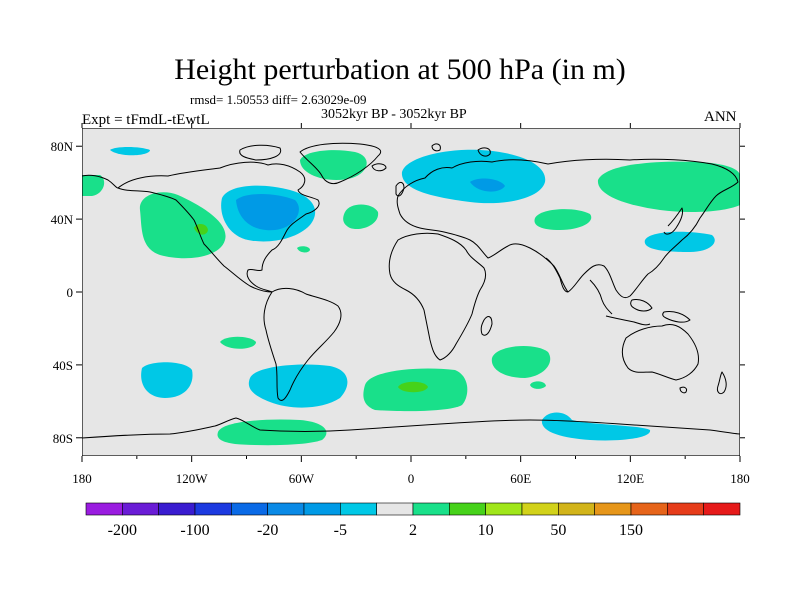 This screenshot has height=600, width=800. I want to click on anomaly-scandinavia-negative, so click(473, 176).